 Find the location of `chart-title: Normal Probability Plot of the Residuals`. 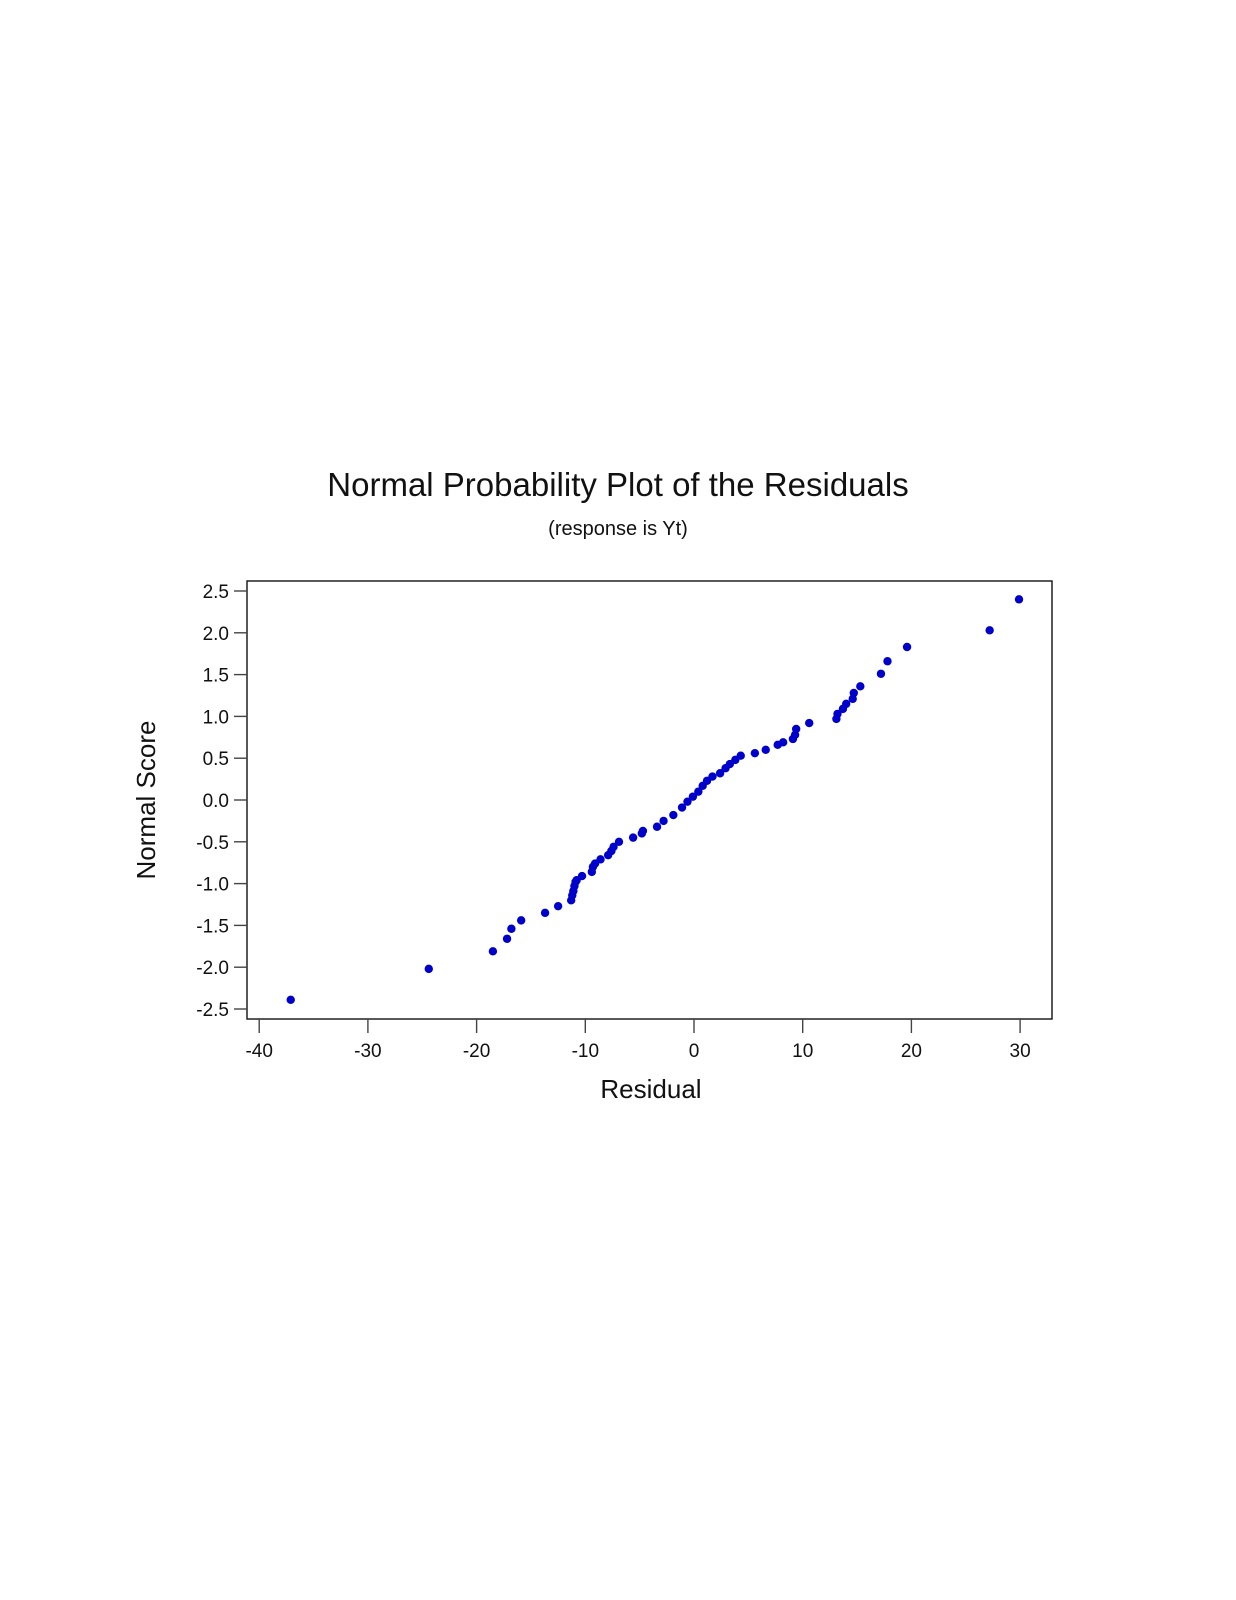

chart-title: Normal Probability Plot of the Residuals is located at coordinates (618, 484).